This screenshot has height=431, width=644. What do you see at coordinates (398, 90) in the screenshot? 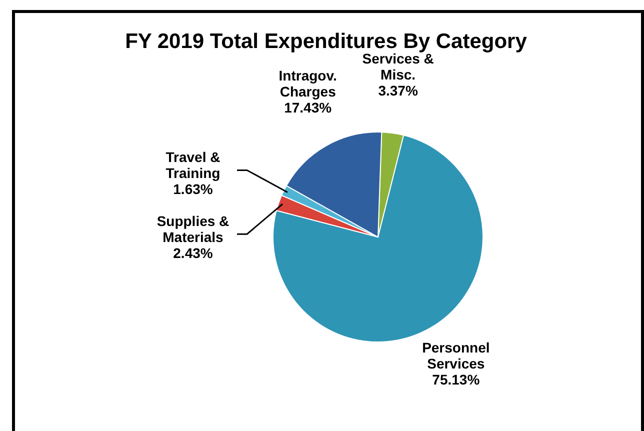
I see `data-label: 3.37%` at bounding box center [398, 90].